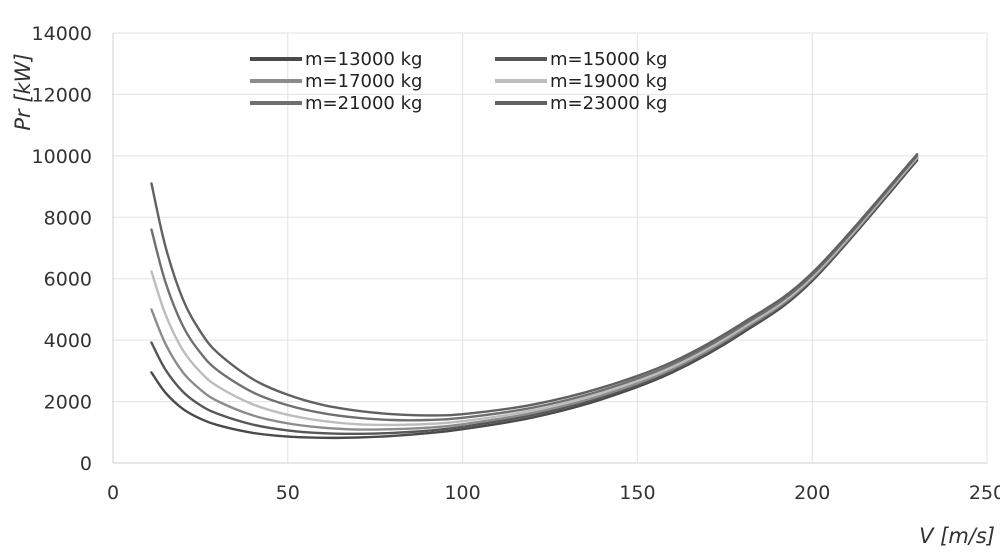 Image resolution: width=1000 pixels, height=553 pixels. Describe the element at coordinates (62, 95) in the screenshot. I see `y-tick-label: 12000` at that location.